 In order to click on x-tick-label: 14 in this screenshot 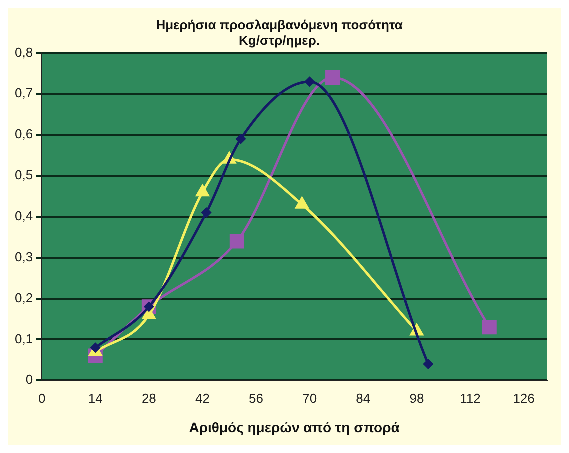, I will do `click(95, 398)`.